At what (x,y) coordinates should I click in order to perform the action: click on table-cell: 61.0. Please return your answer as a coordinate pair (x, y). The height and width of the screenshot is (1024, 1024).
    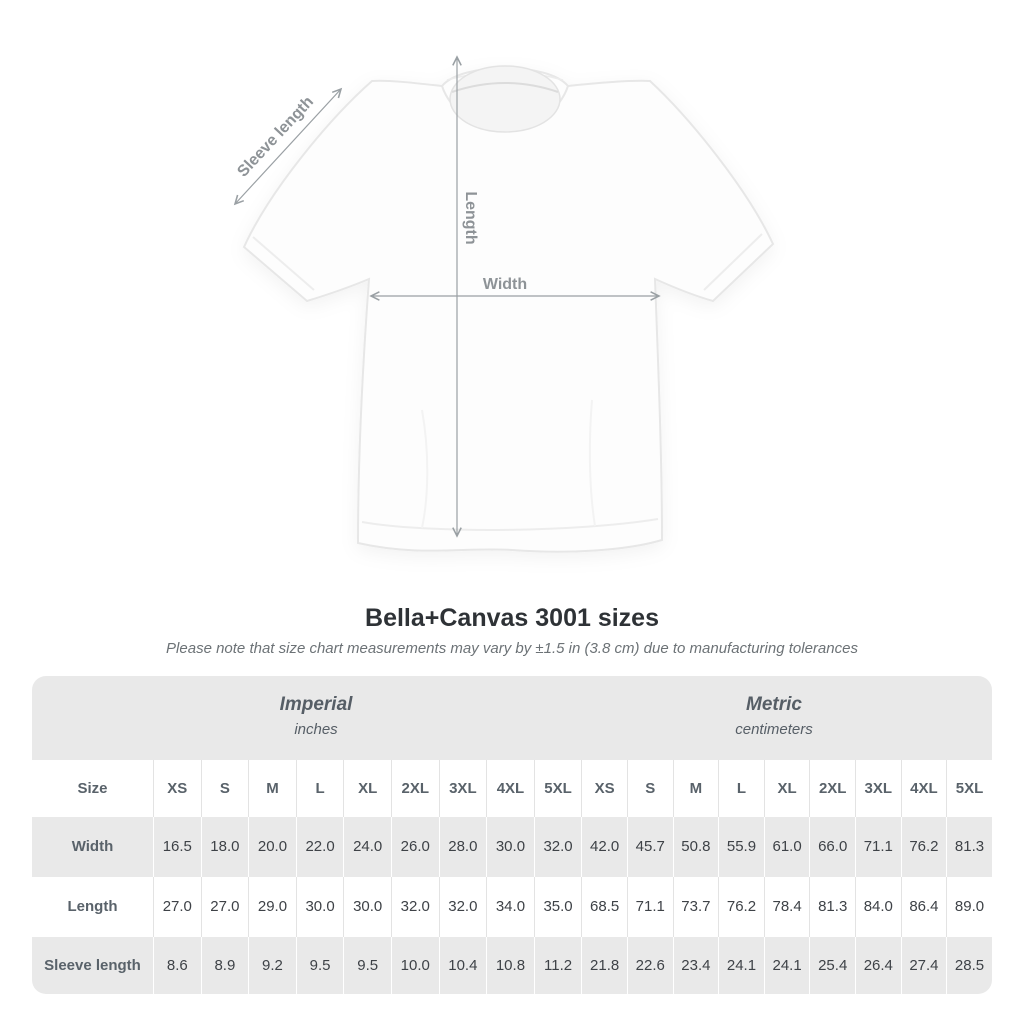
    Looking at the image, I should click on (786, 846).